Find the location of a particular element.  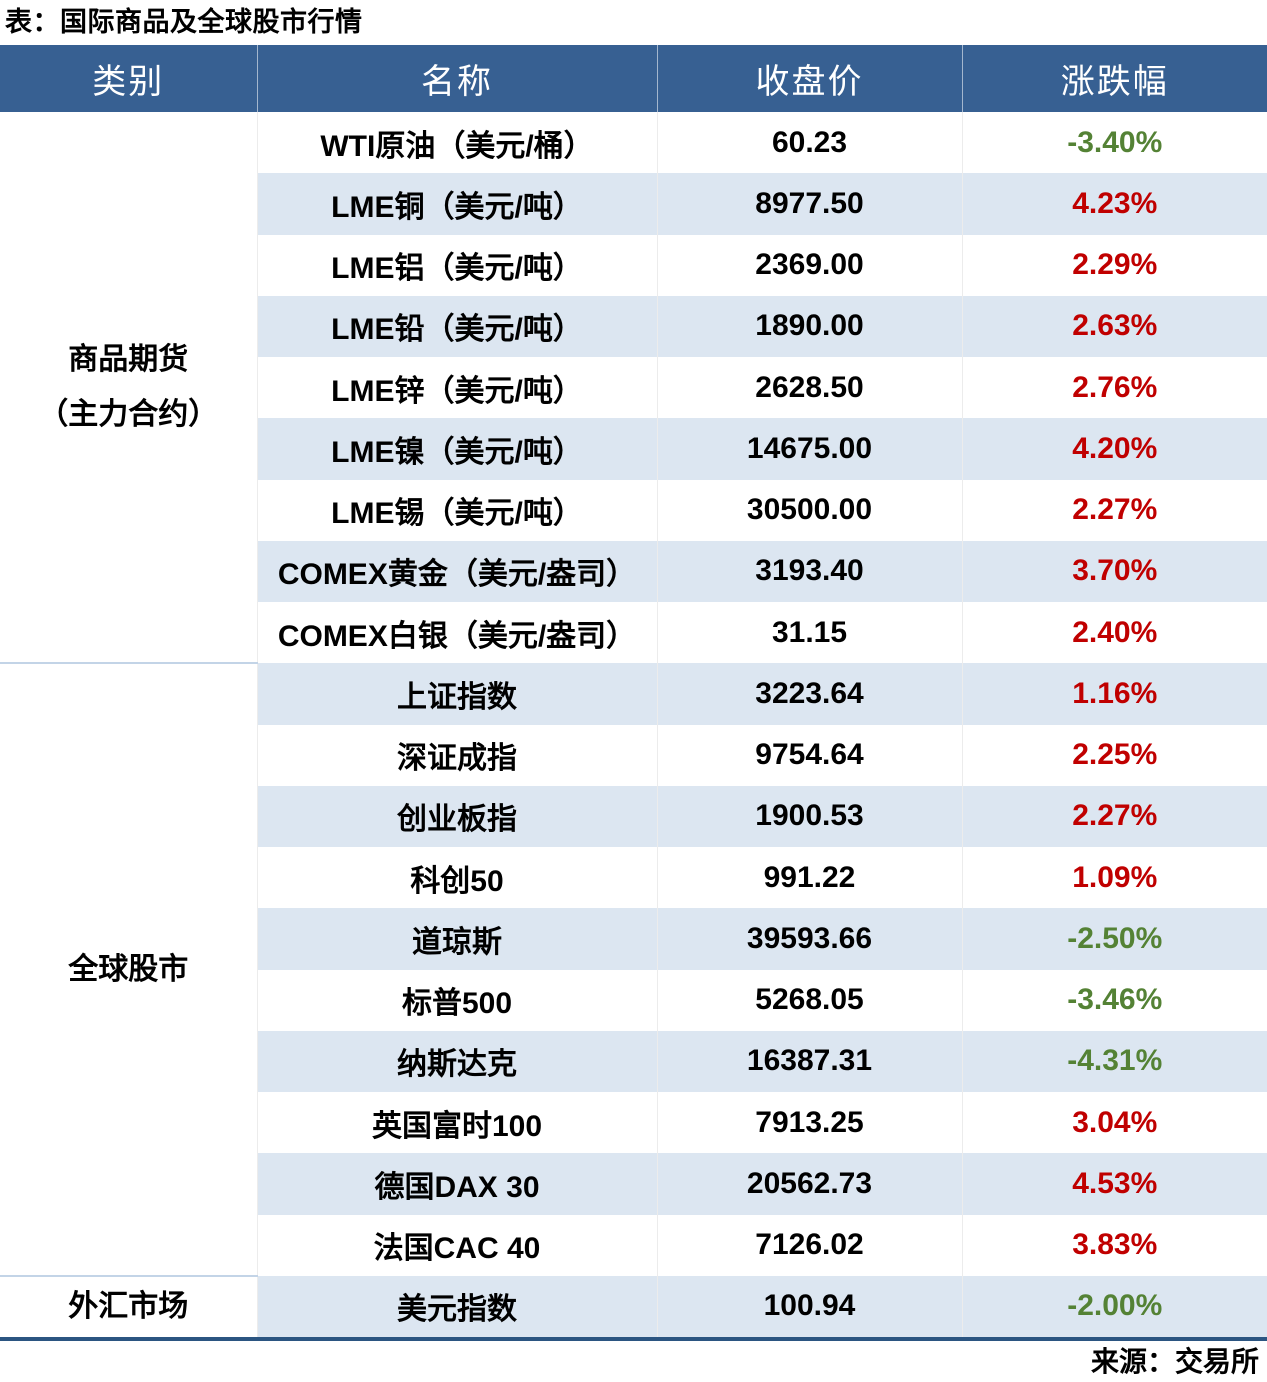

table-row: LME锡（美元/吨） 30500.00 2.27% is located at coordinates (633, 510).